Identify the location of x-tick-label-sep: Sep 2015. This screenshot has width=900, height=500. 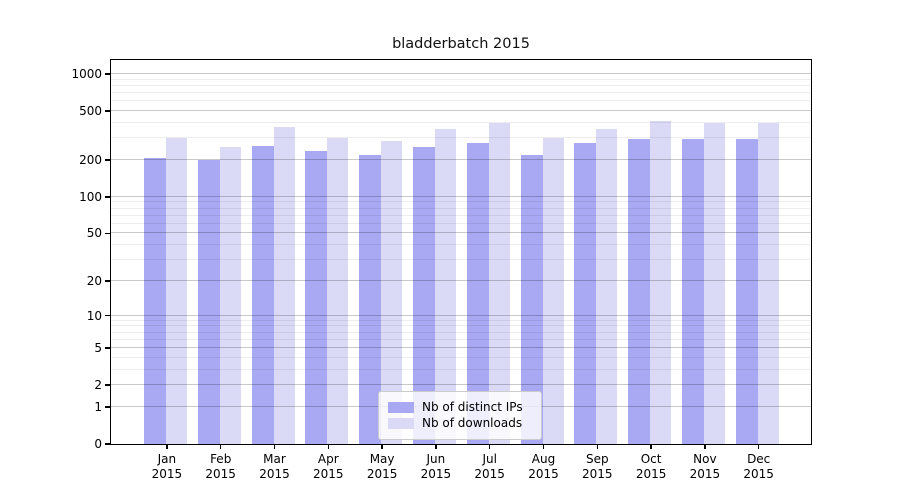
(597, 466).